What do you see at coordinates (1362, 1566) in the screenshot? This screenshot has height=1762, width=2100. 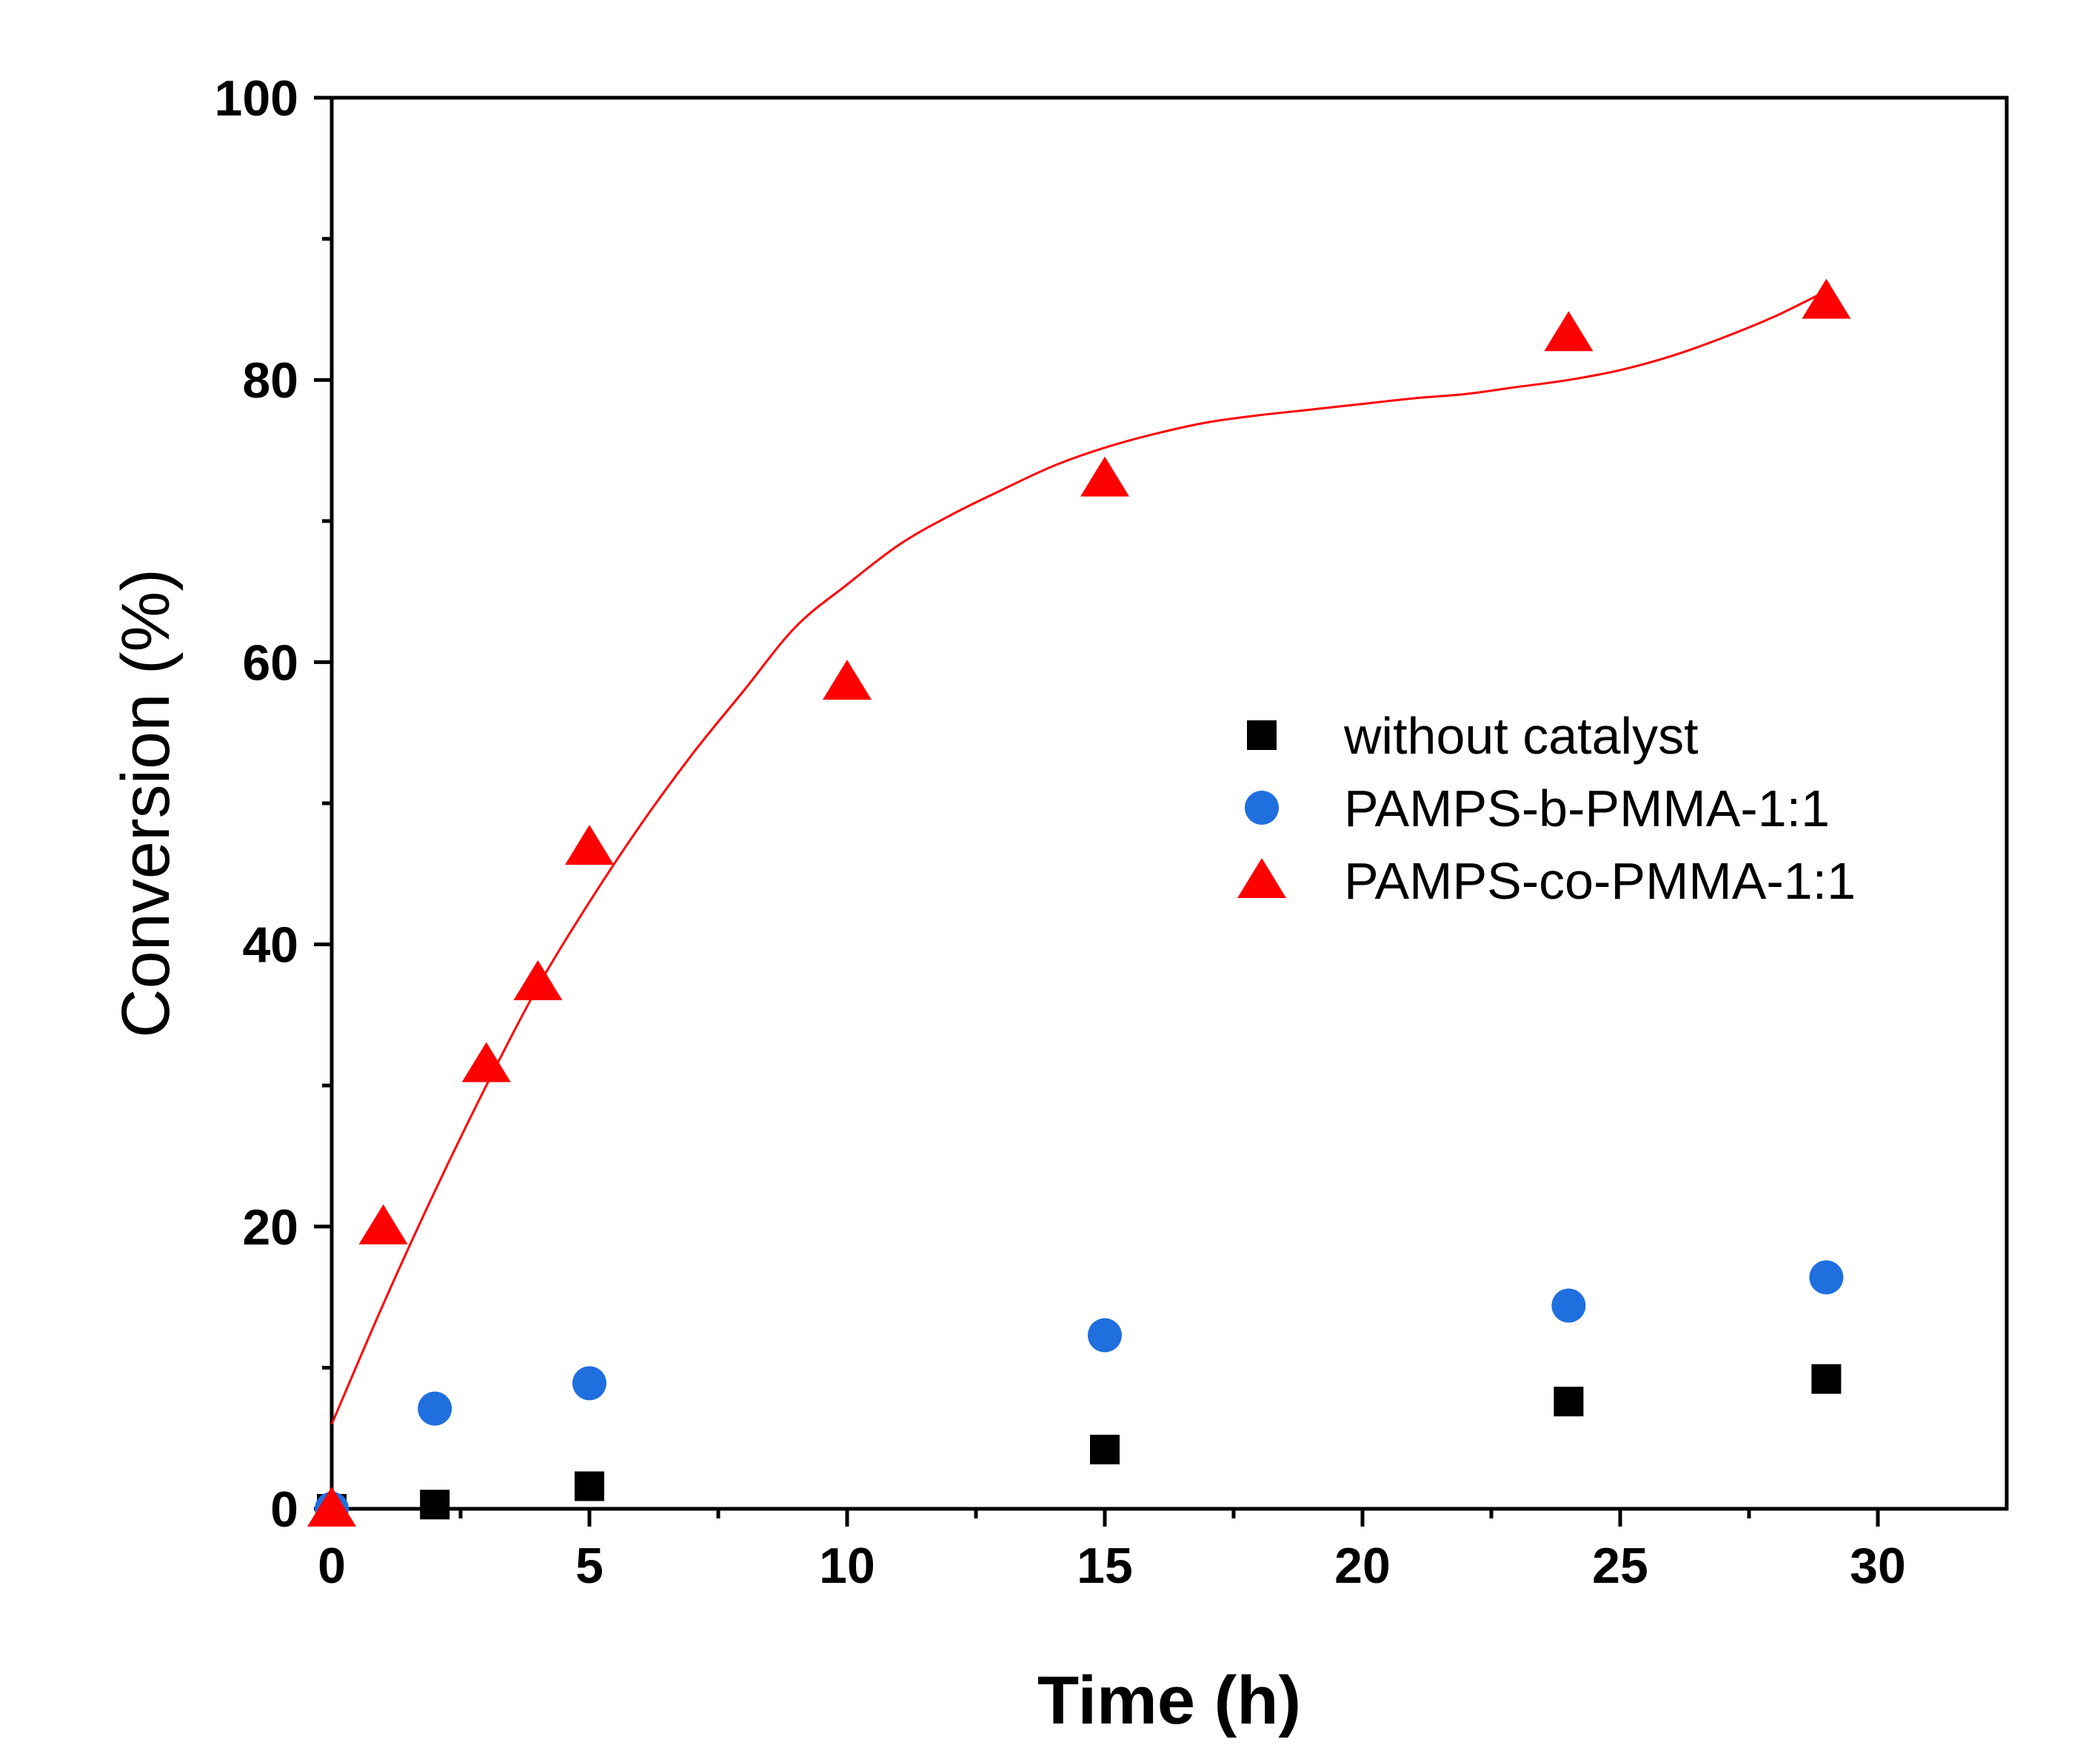 I see `x-tick-label: 20` at bounding box center [1362, 1566].